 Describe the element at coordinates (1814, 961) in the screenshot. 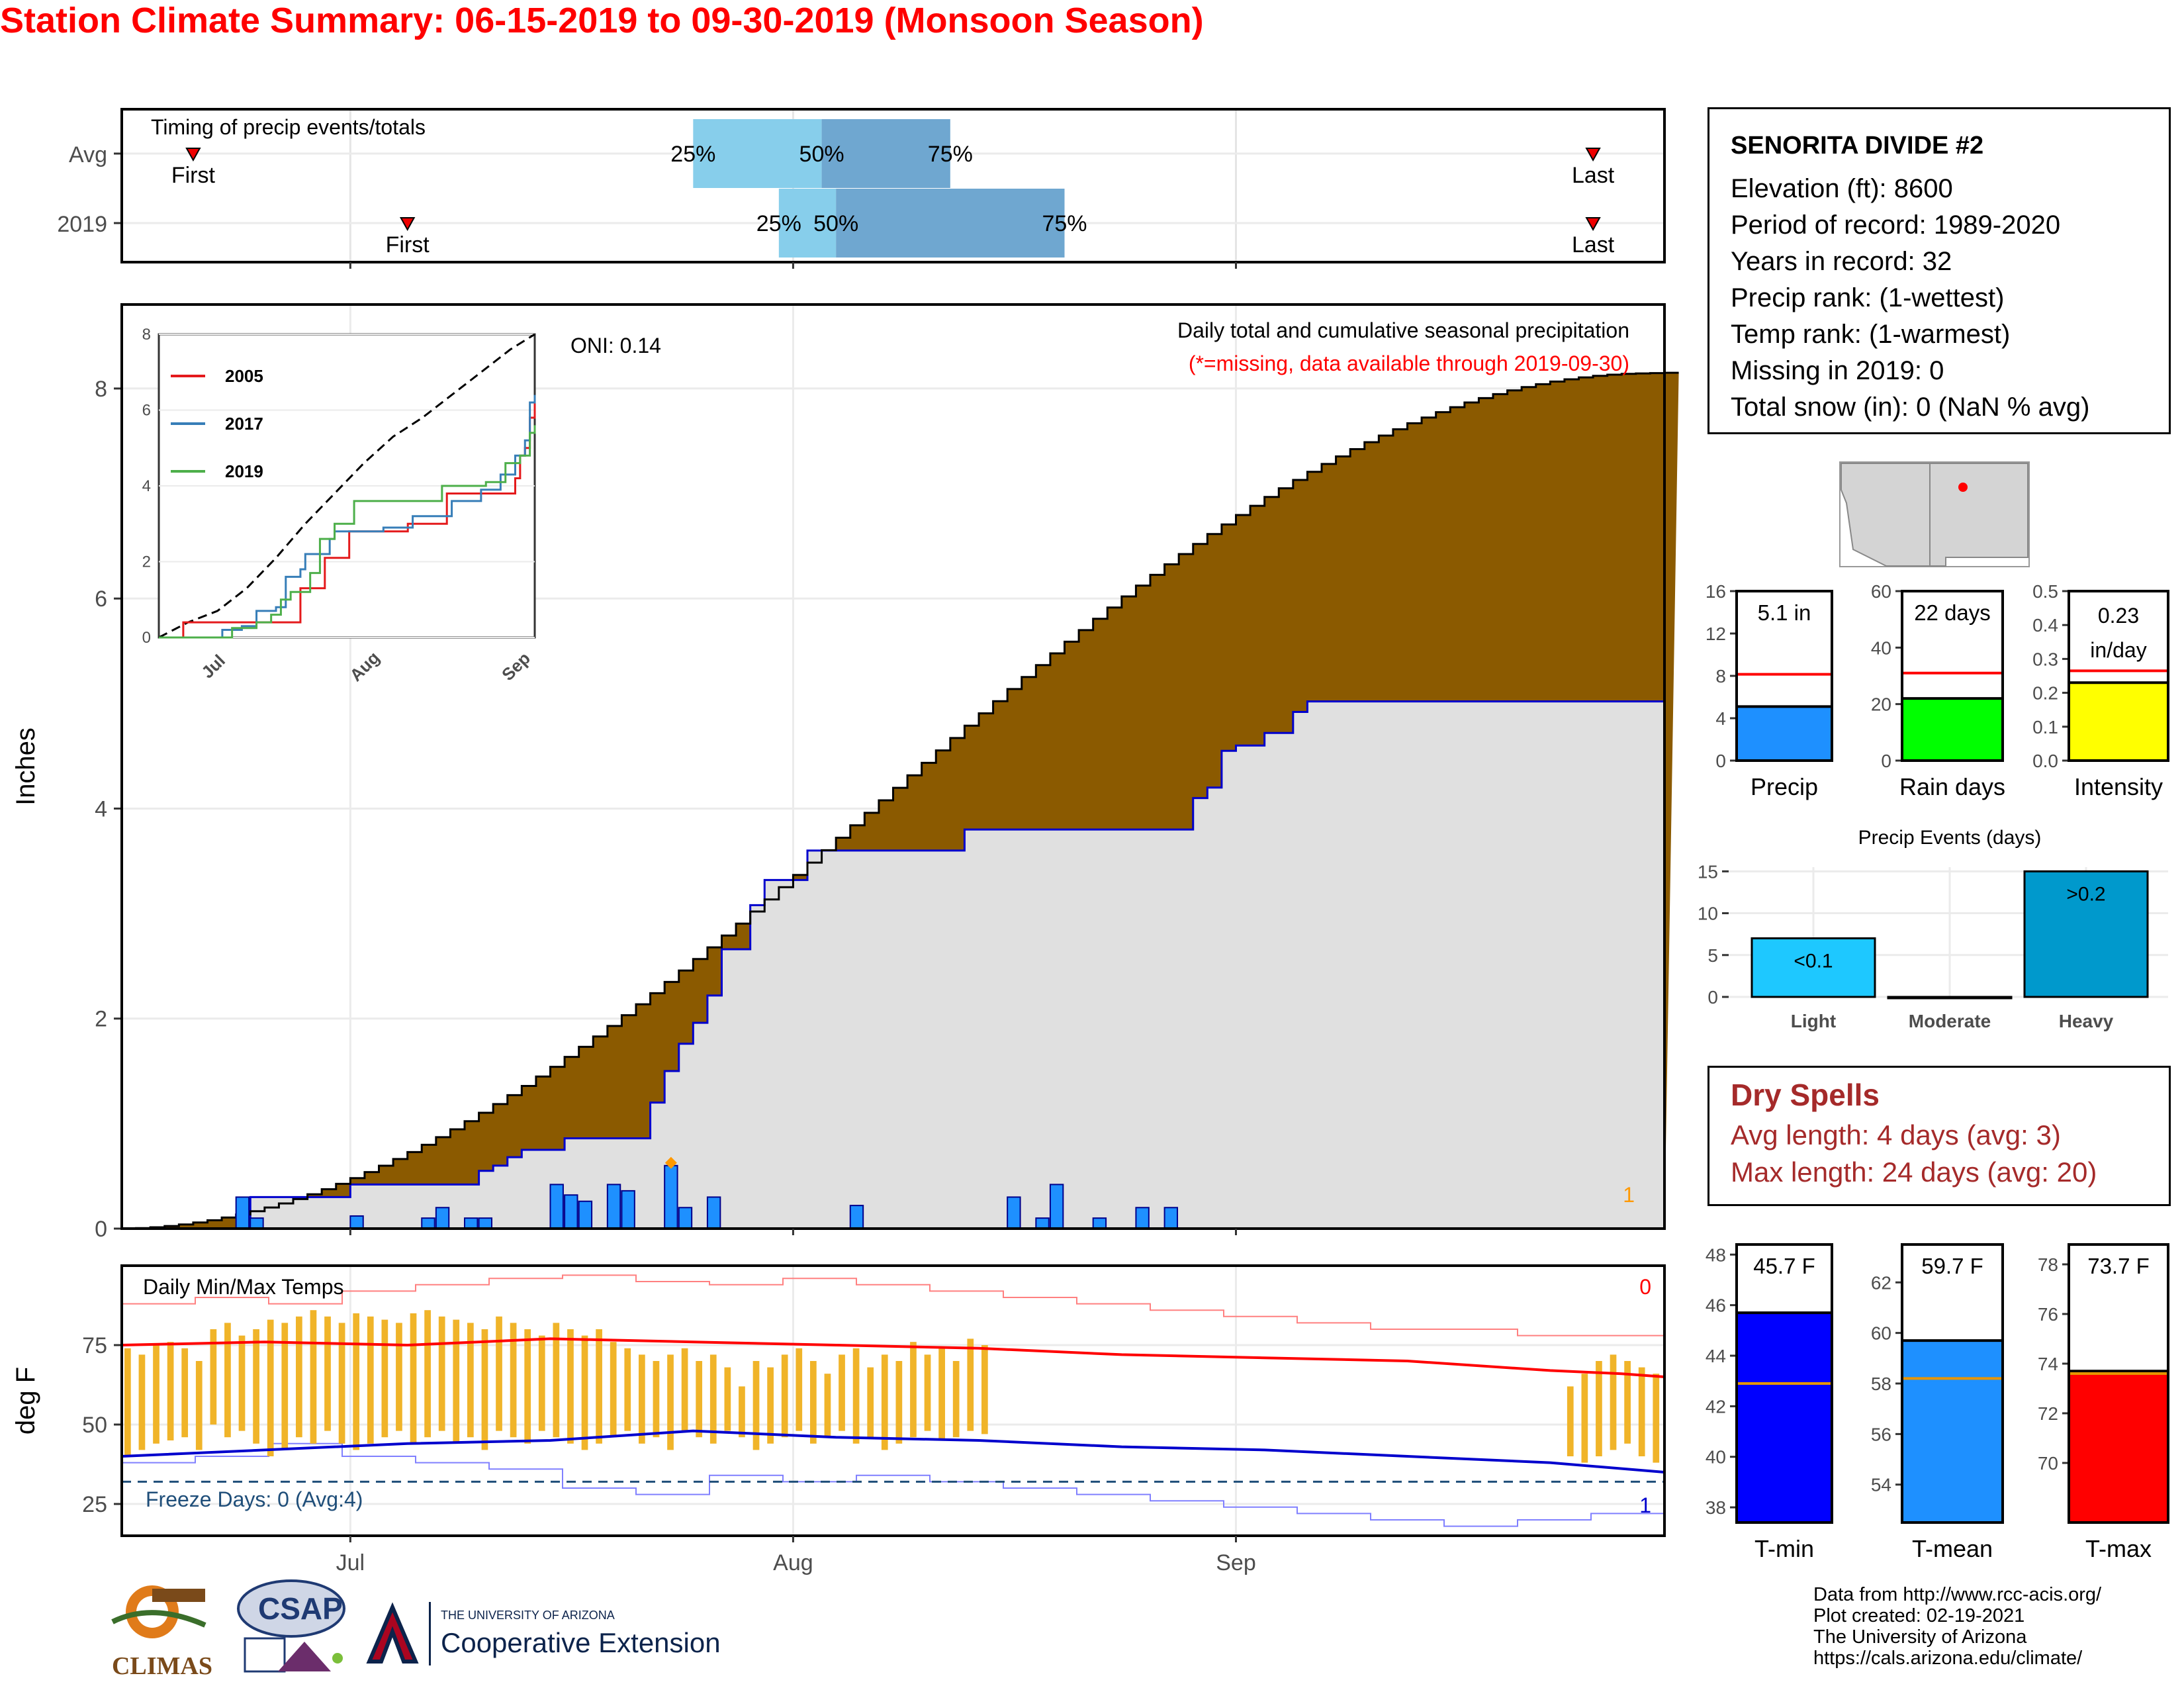

I see `events-bar-label: <0.1` at that location.